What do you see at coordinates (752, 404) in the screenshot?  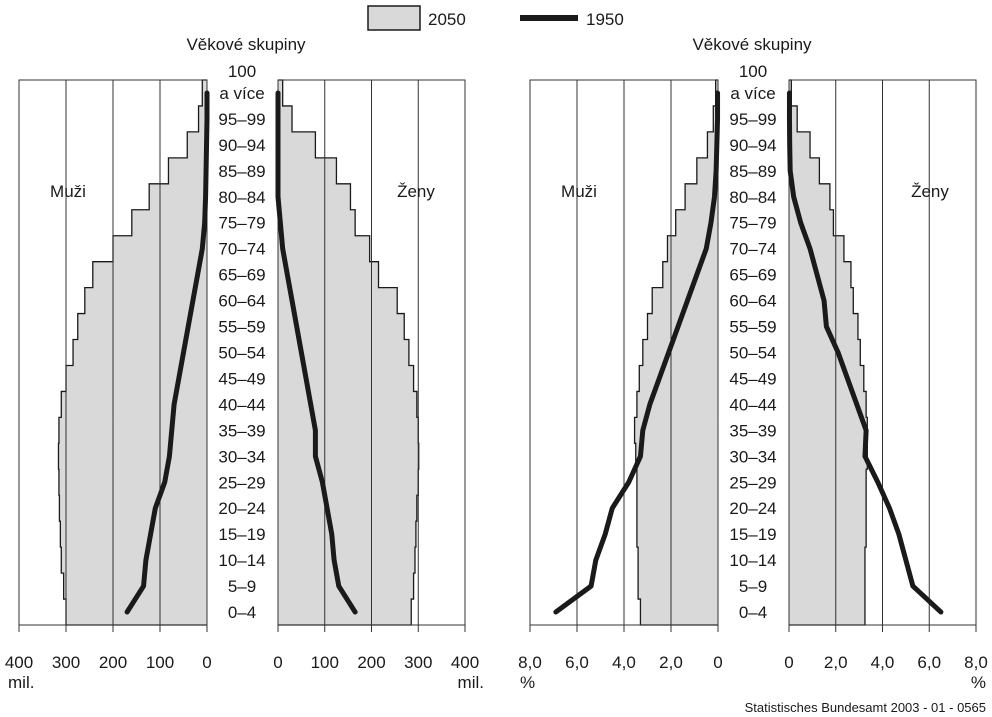 I see `age-label-8: 40–44` at bounding box center [752, 404].